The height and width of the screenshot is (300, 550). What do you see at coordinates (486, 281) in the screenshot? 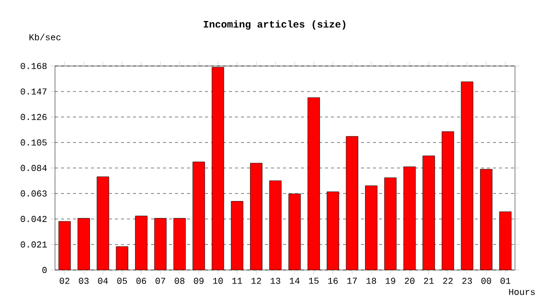
I see `x-tick-label: 00` at bounding box center [486, 281].